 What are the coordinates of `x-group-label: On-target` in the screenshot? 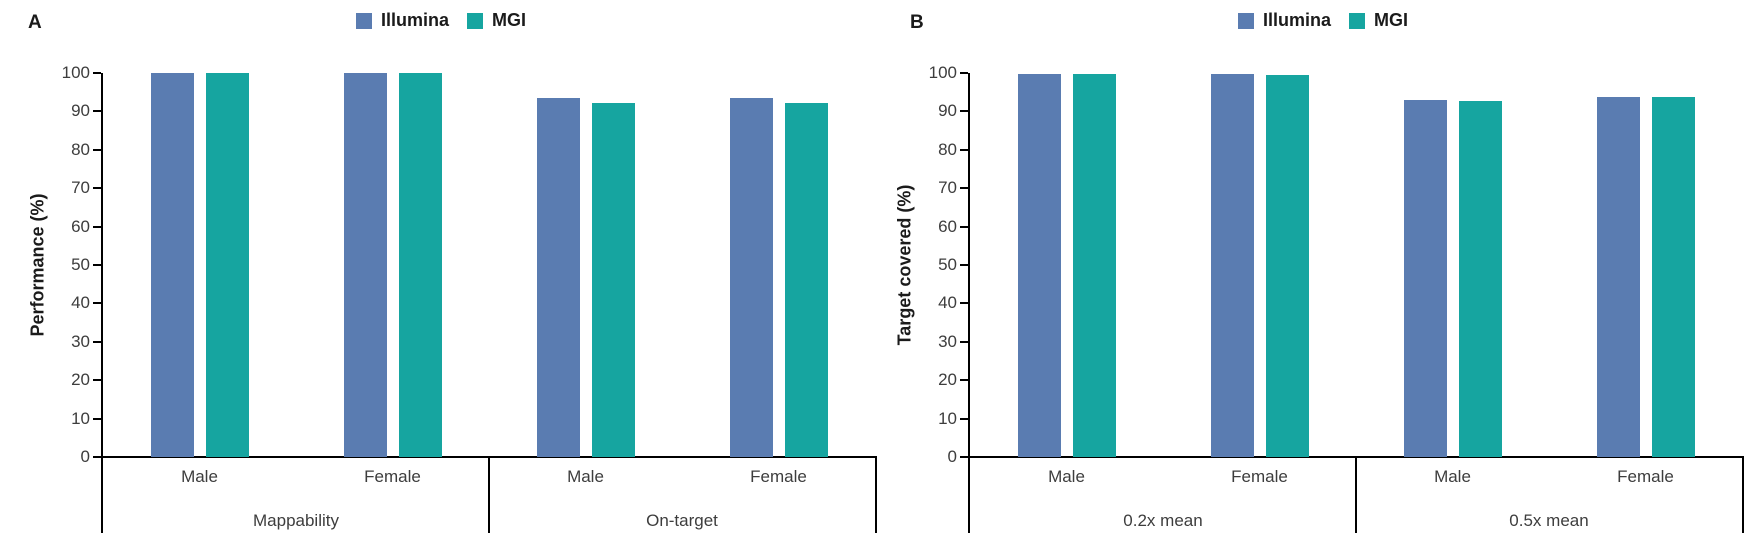 It's located at (682, 520).